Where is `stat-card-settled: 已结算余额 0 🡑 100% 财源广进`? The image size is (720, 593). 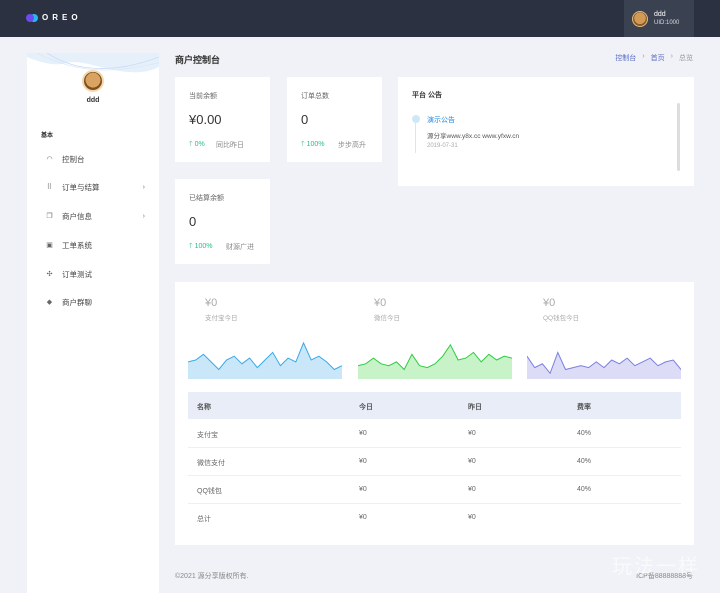
stat-card-settled: 已结算余额 0 🡑 100% 财源广进 is located at coordinates (222, 221).